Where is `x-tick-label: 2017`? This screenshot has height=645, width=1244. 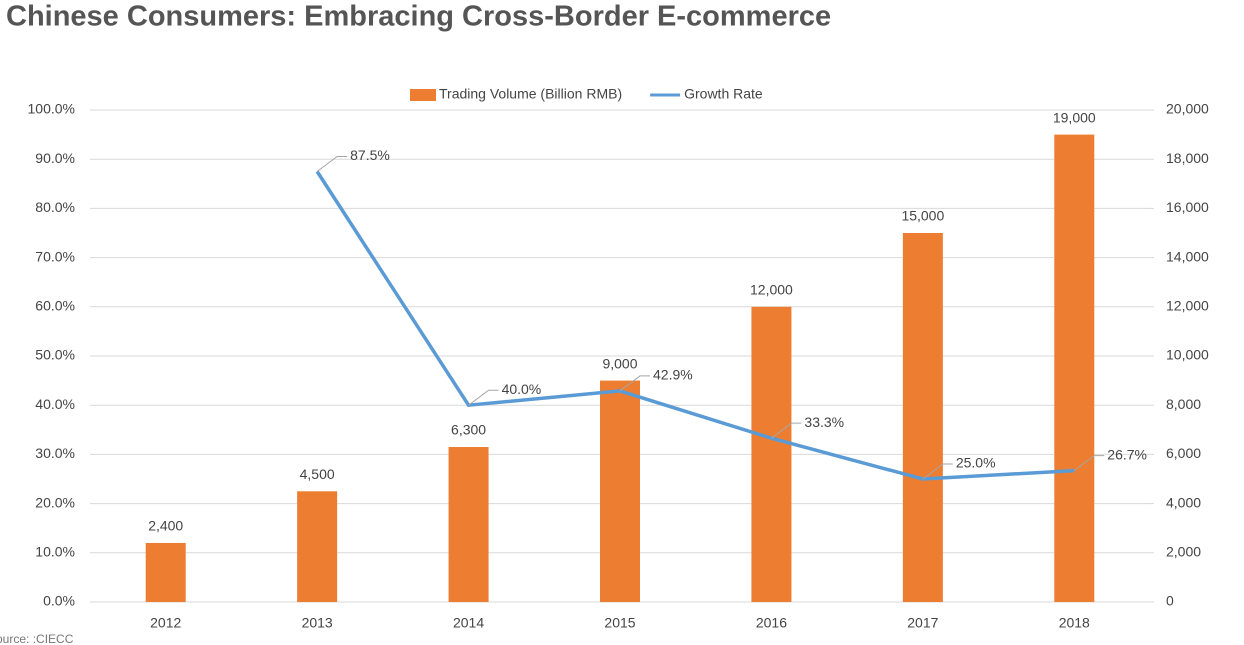 x-tick-label: 2017 is located at coordinates (922, 623).